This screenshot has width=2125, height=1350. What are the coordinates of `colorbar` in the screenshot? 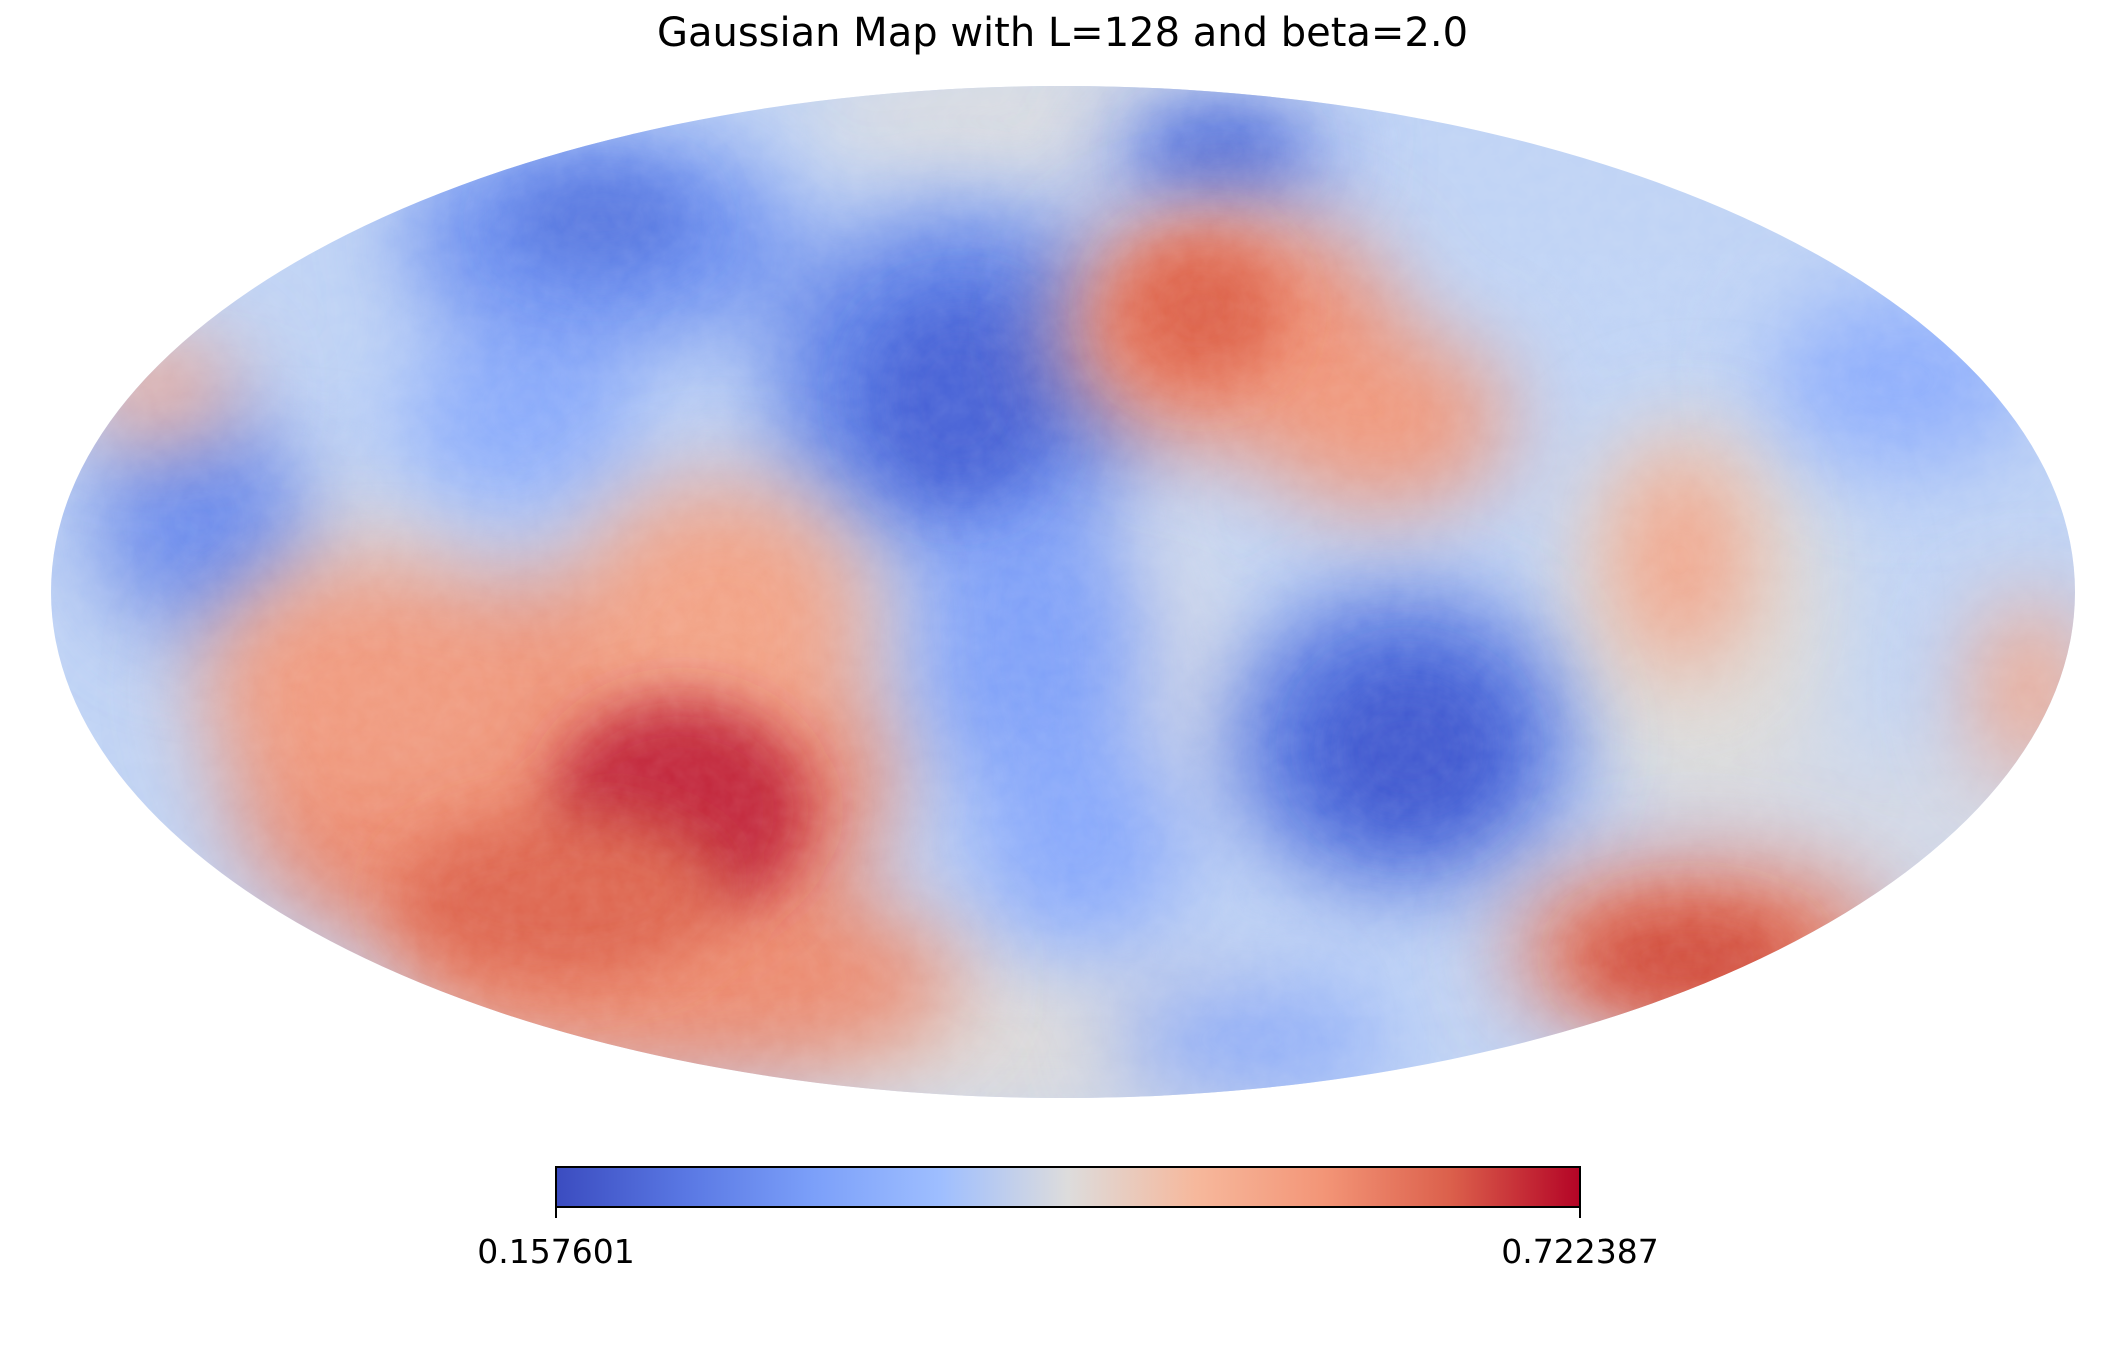 It's located at (1068, 1192).